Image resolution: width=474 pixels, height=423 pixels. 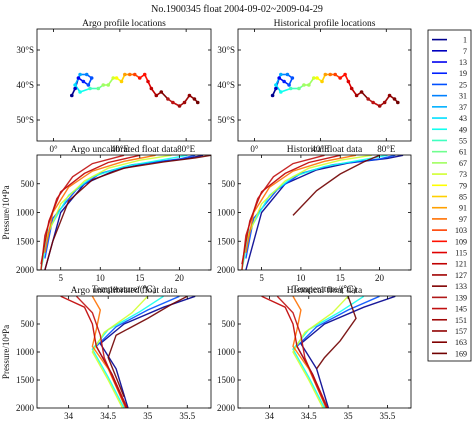 I want to click on legend-label: 85, so click(x=463, y=197).